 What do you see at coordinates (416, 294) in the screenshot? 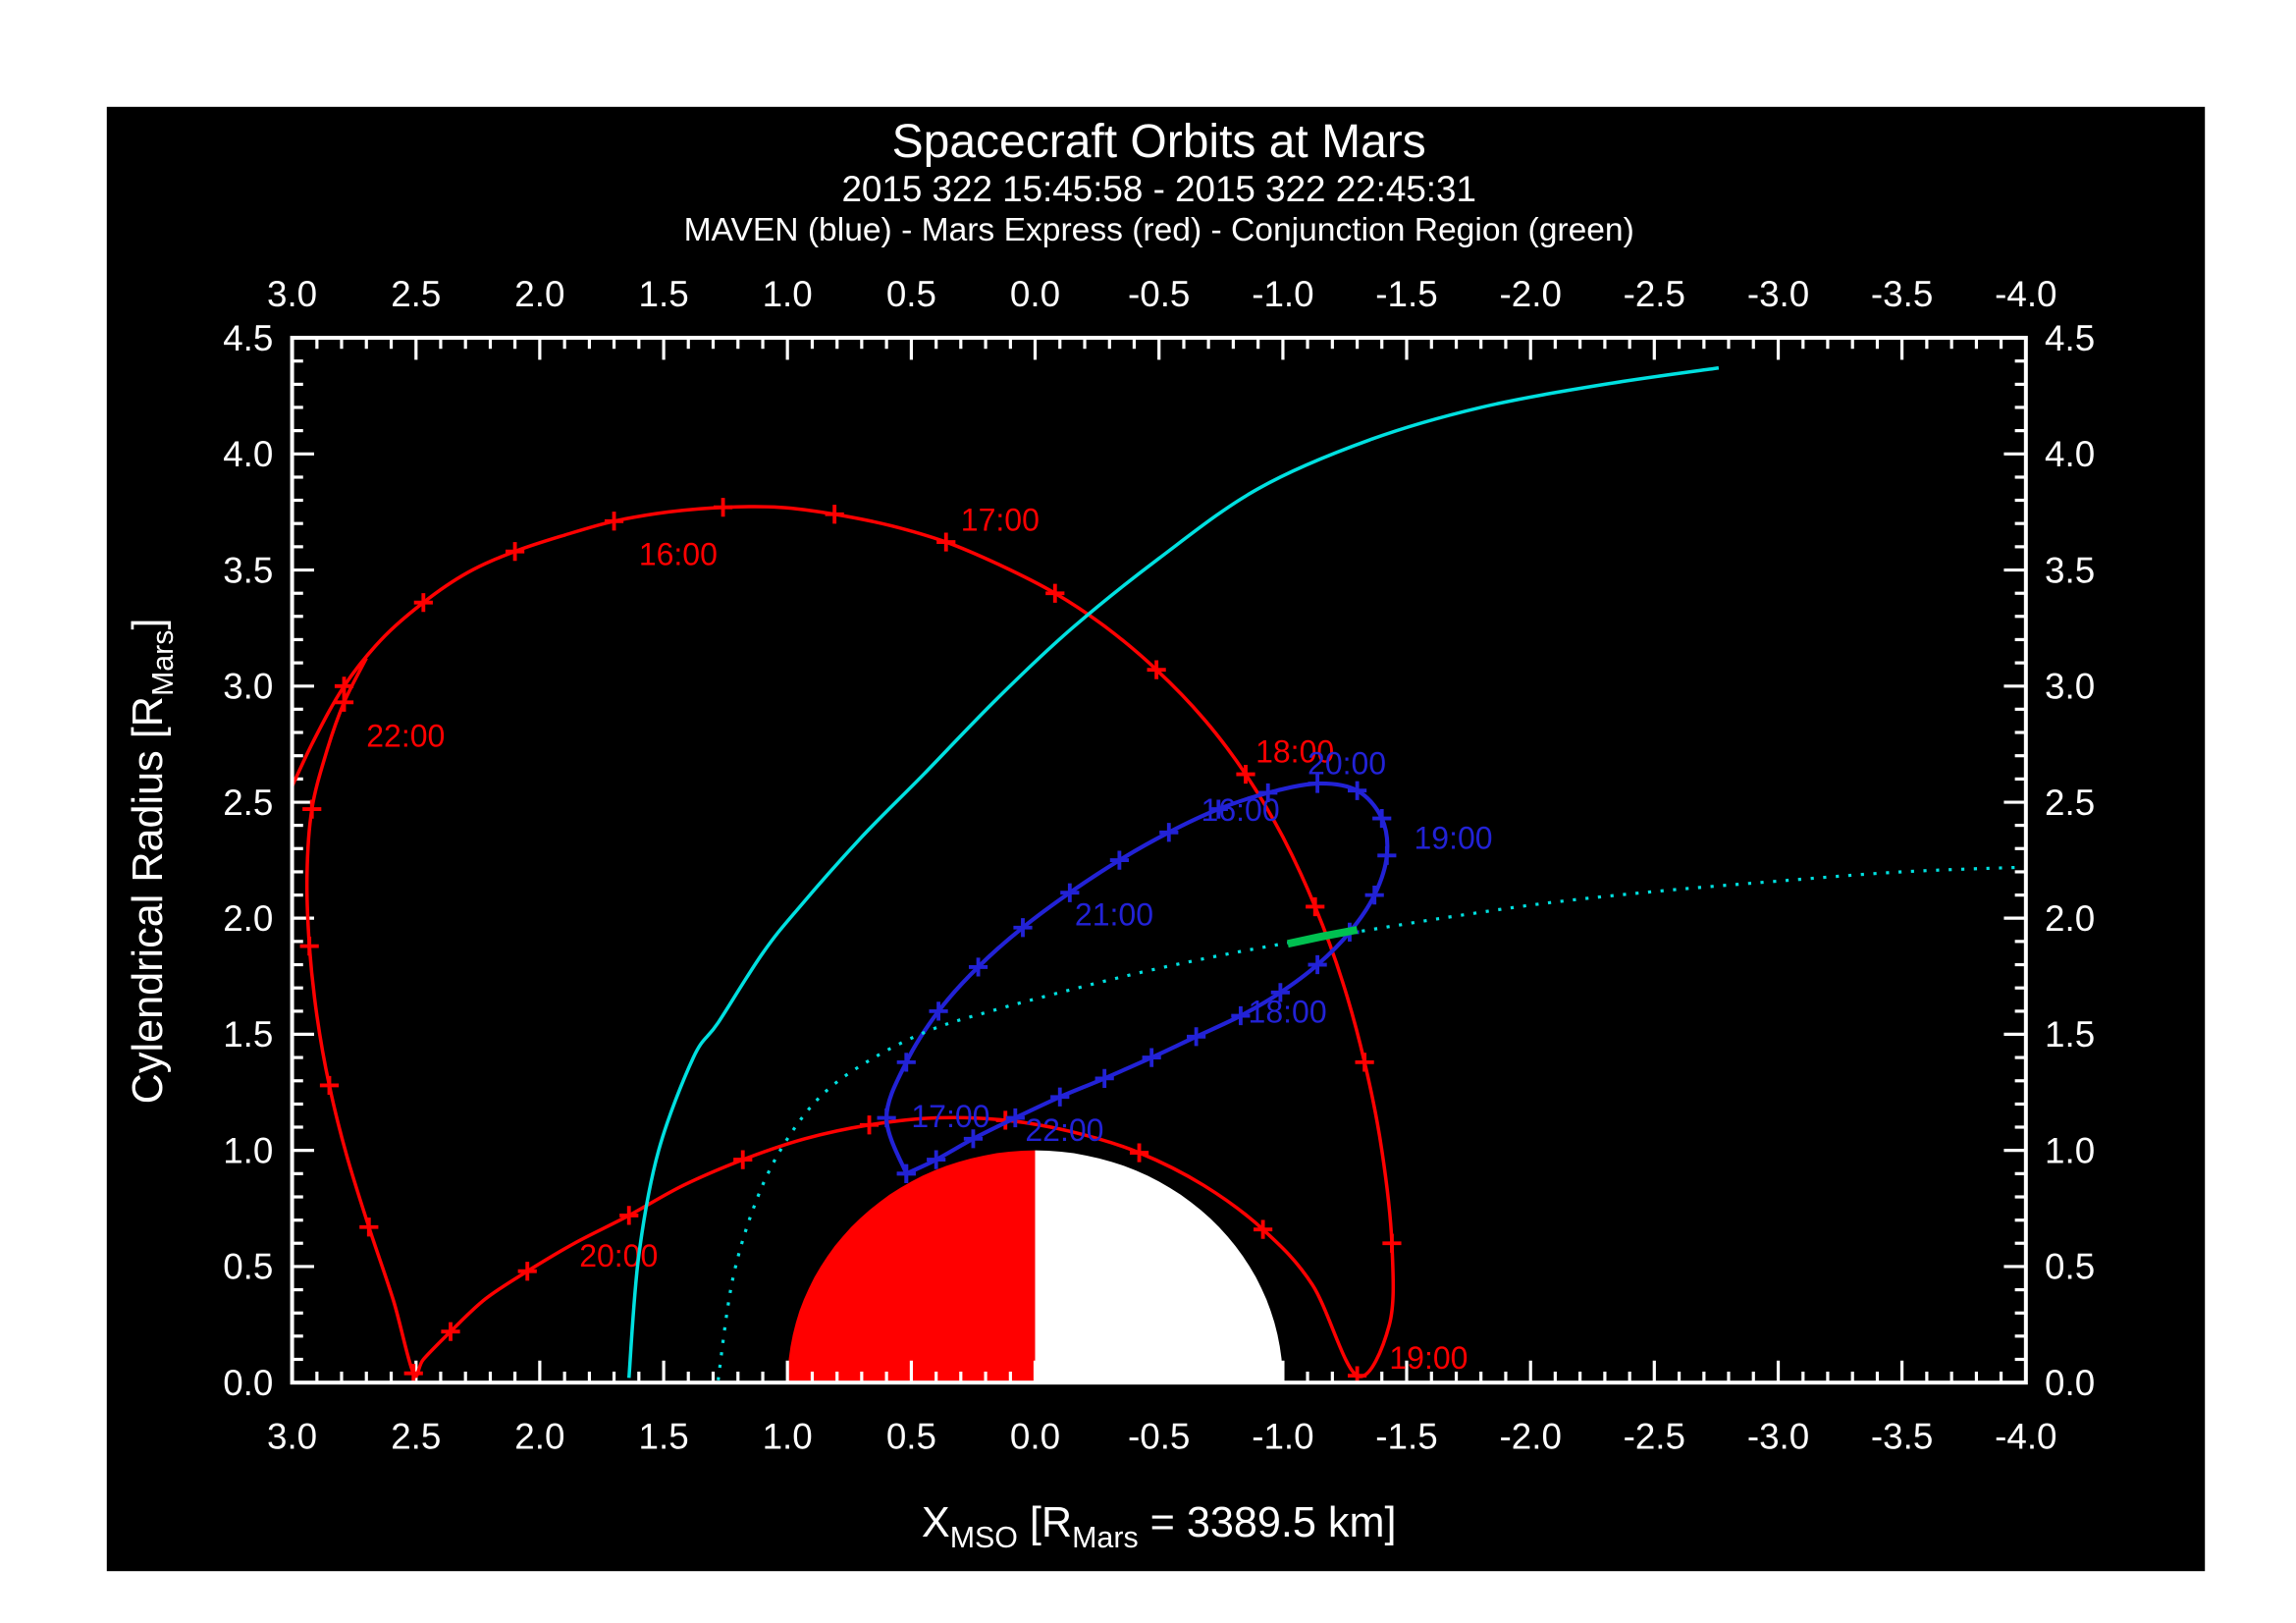
I see `x-tick-label-top: 2.5` at bounding box center [416, 294].